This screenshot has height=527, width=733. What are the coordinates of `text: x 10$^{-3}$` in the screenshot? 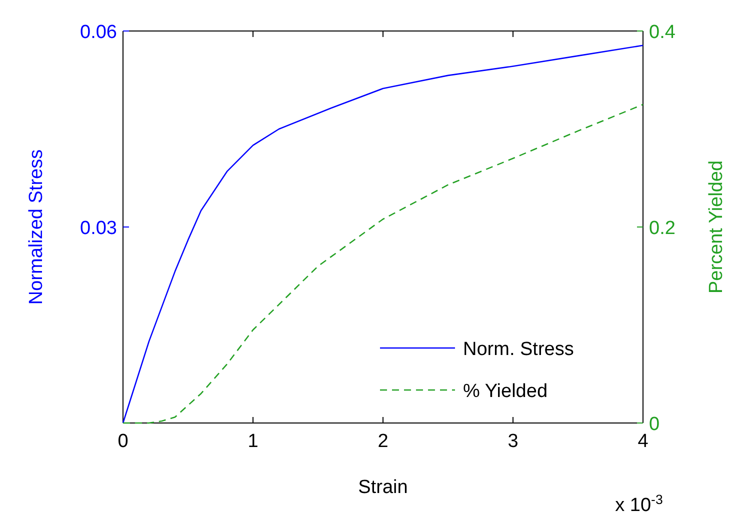 It's located at (639, 504).